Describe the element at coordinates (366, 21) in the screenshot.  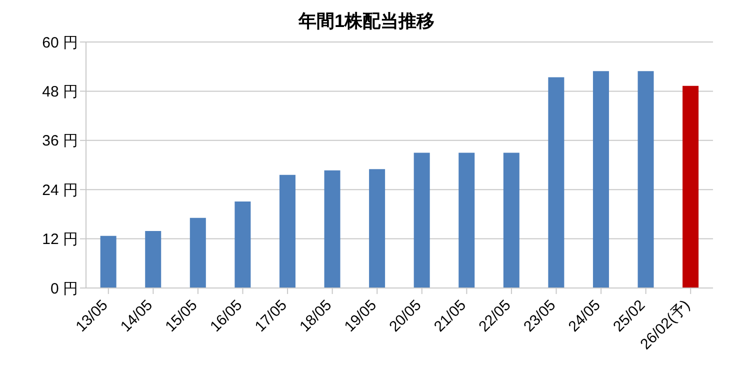
I see `chart-title: 年間1株配当推移` at that location.